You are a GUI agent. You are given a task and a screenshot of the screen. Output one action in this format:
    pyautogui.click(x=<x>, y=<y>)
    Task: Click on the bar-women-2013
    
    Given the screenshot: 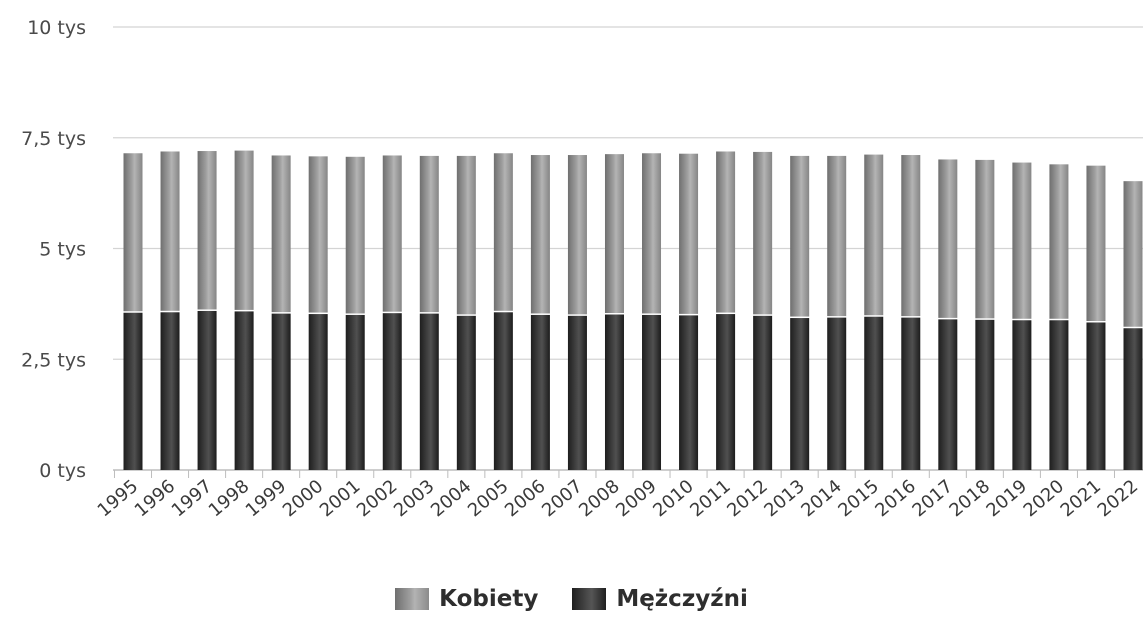 What is the action you would take?
    pyautogui.click(x=800, y=236)
    